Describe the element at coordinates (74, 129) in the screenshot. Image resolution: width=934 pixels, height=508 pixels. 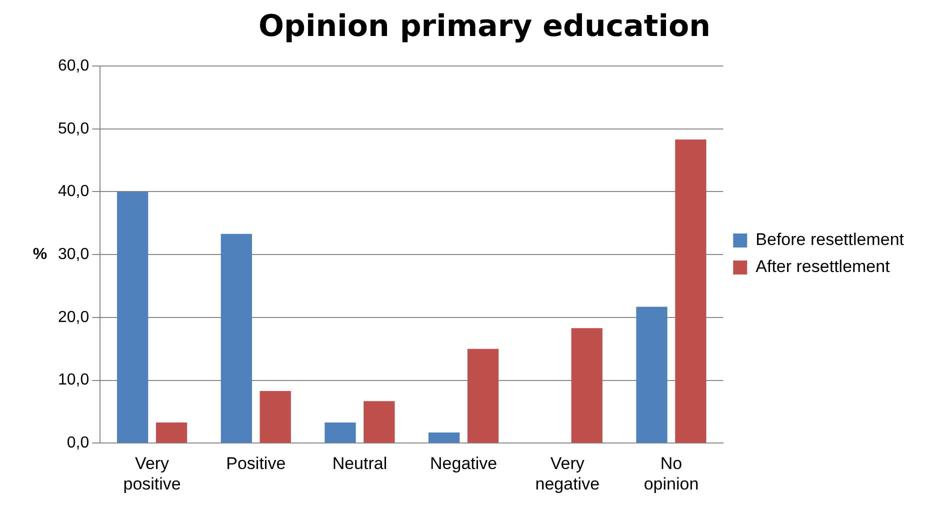
I see `y-tick-label: 50,0` at that location.